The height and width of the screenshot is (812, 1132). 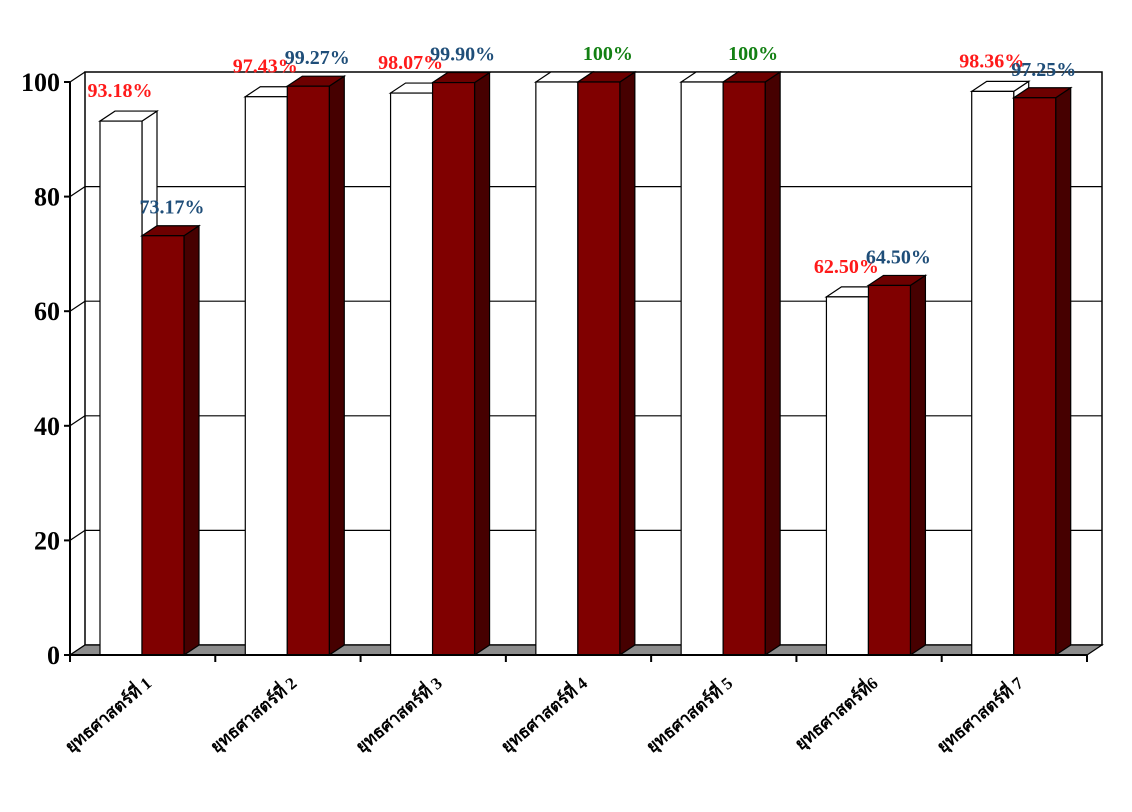 I want to click on x-category-label: ยุทธศาสตร์ที่ 2, so click(x=253, y=714).